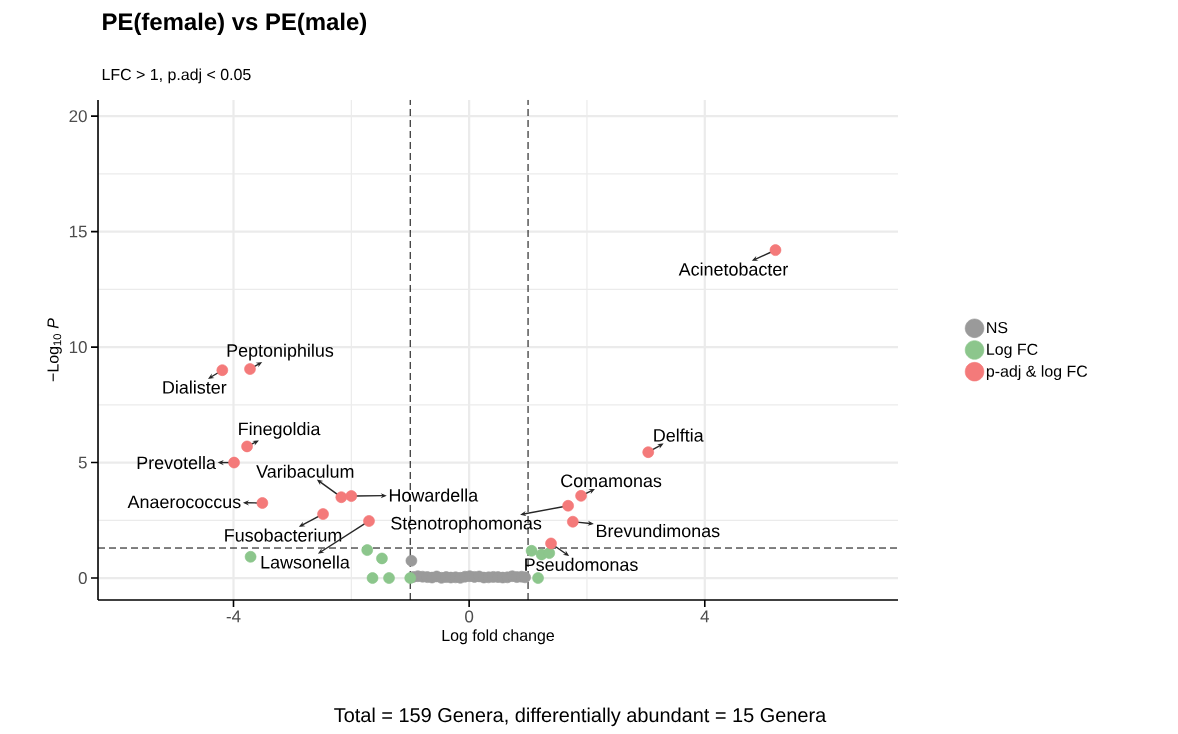  I want to click on annotation: Acinetobacter, so click(733, 269).